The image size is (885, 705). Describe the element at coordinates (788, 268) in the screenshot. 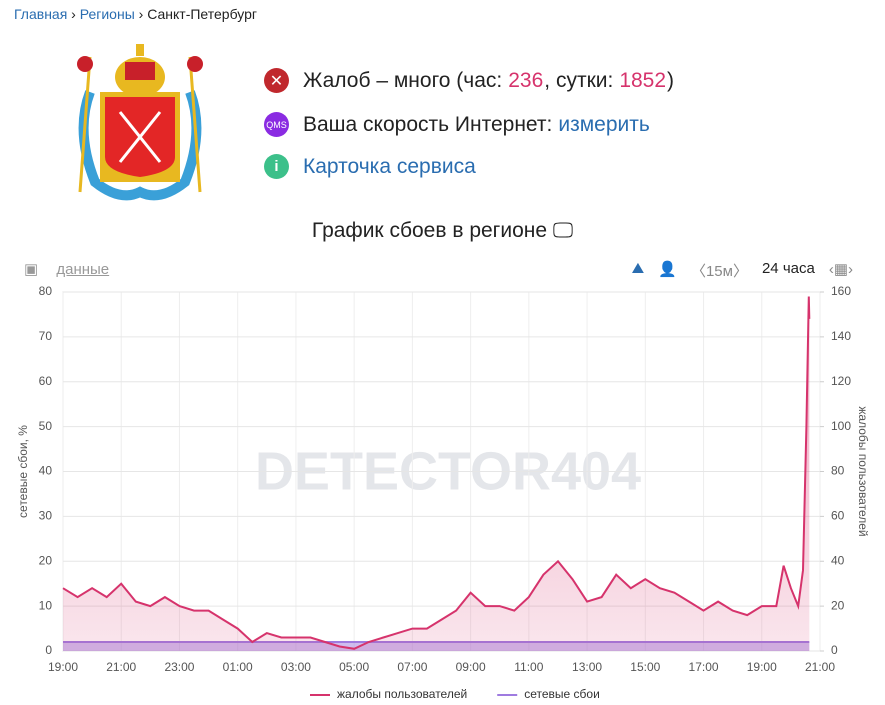

I see `period-button: 24 часа` at that location.